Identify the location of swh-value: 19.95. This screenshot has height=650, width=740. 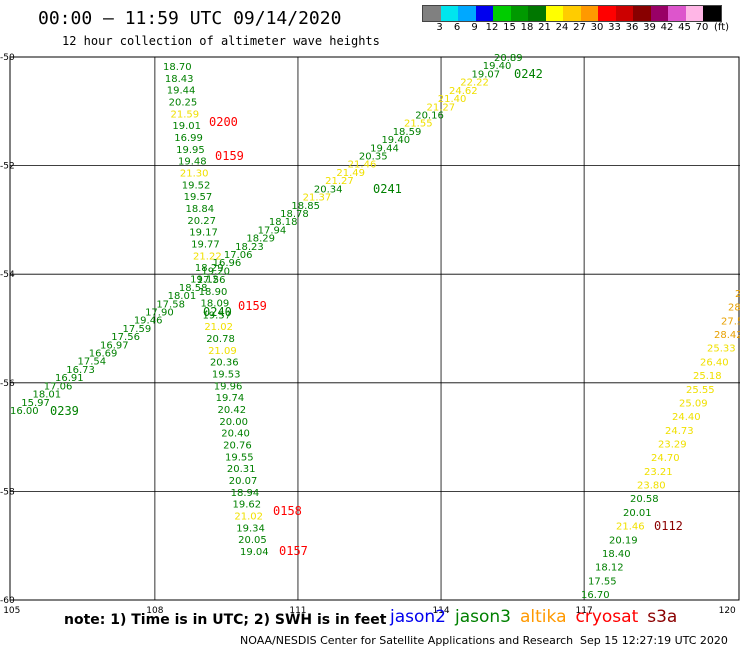
(190, 150).